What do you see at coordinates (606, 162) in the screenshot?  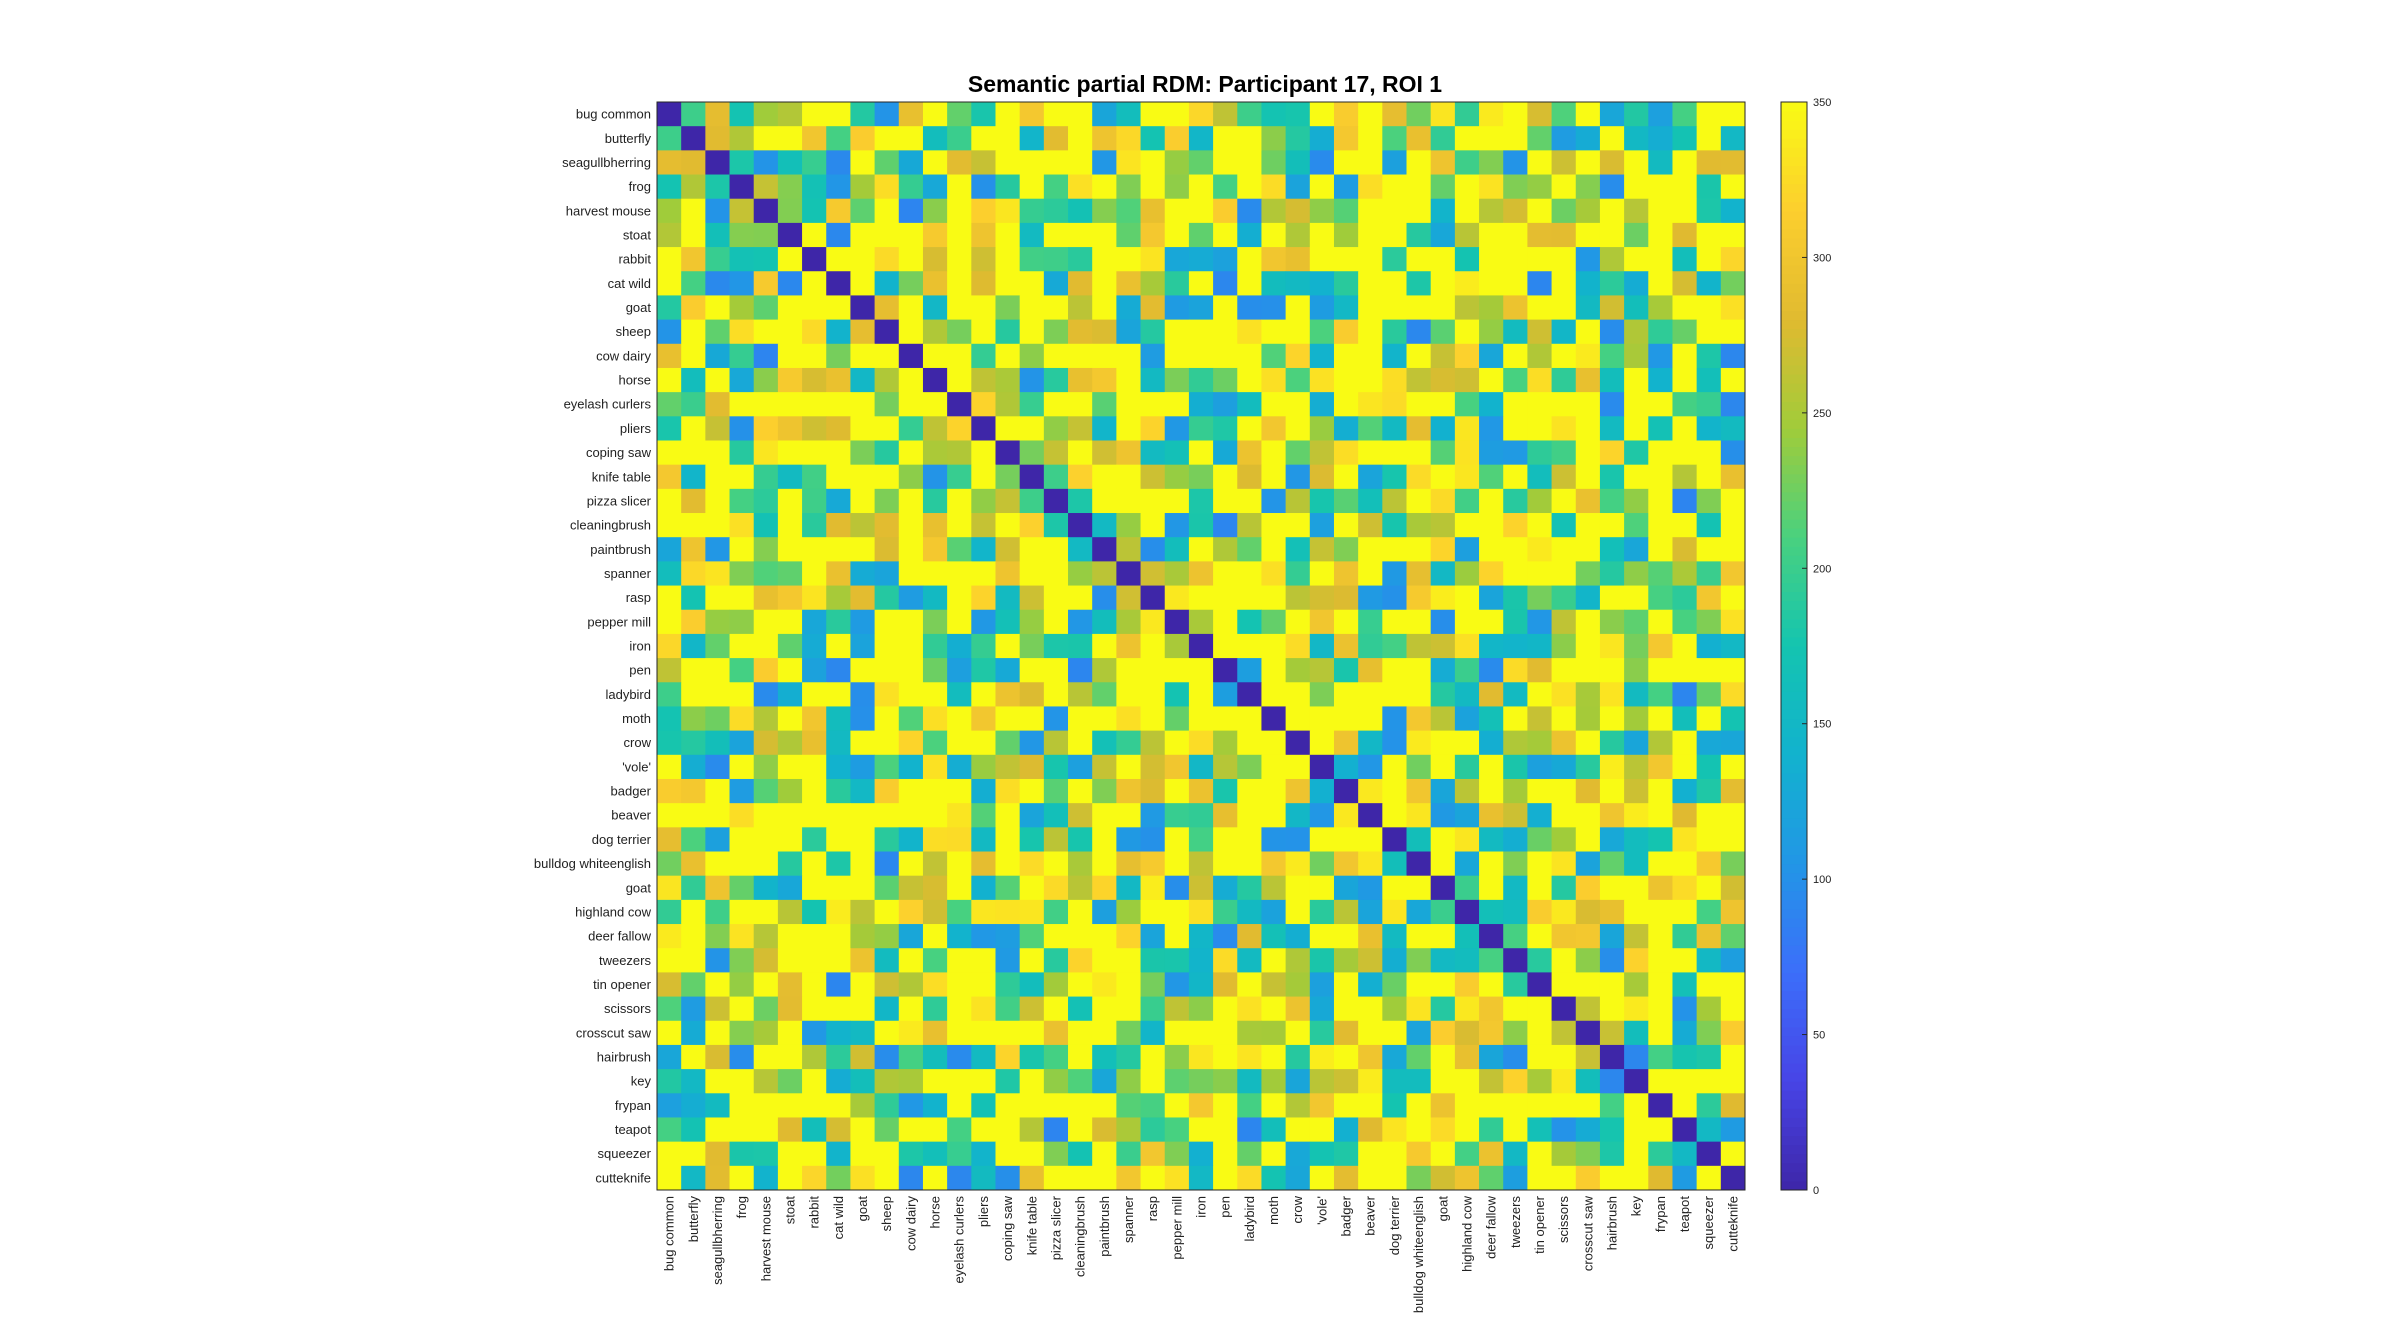 I see `row-label: seagullbherring` at bounding box center [606, 162].